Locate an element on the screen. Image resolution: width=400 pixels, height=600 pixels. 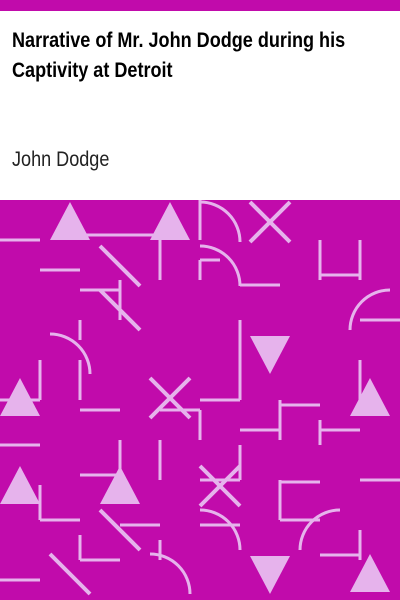
book-author: John Dodge is located at coordinates (61, 159).